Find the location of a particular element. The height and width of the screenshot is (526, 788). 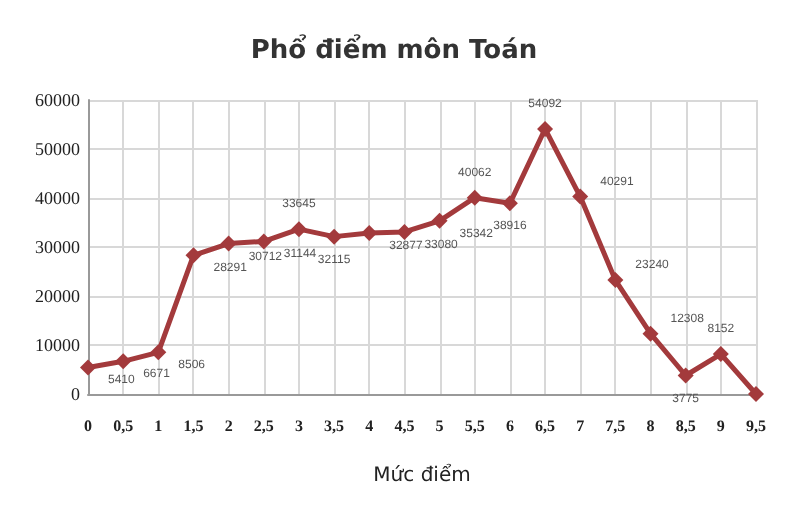

x-tick-label: 6 is located at coordinates (509, 426).